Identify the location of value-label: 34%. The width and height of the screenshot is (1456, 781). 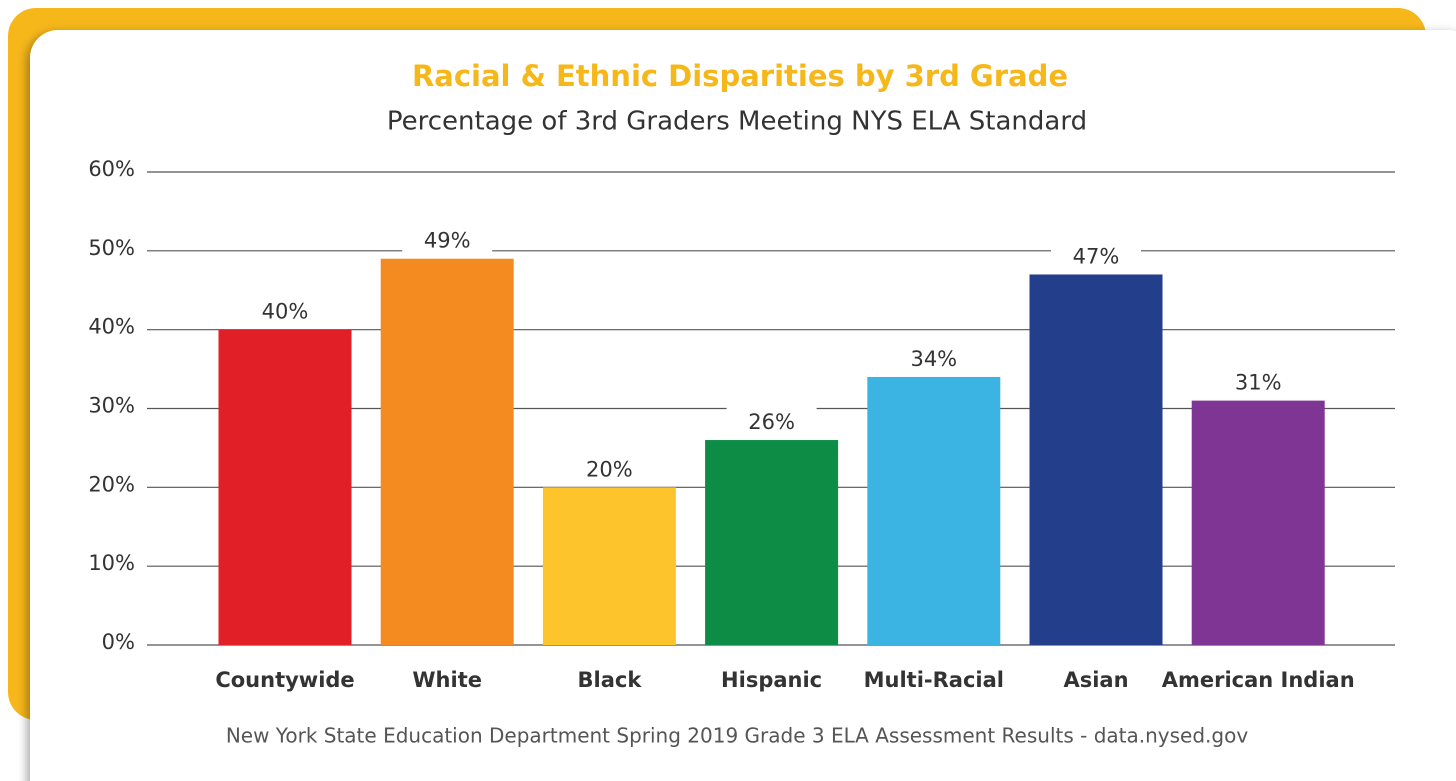
(933, 359).